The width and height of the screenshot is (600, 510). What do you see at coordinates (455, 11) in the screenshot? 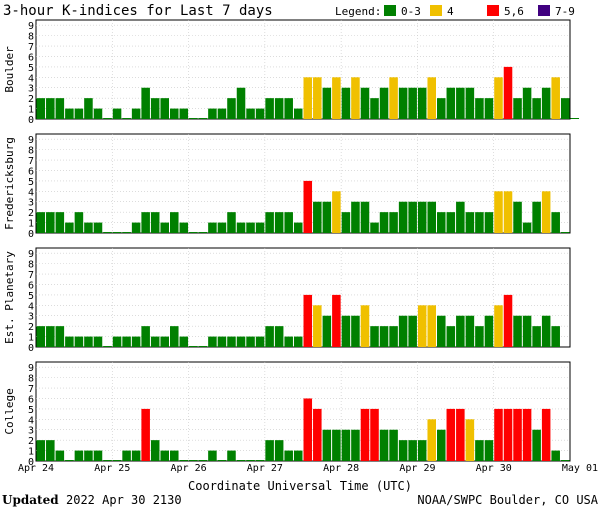
I see `legend: Legend: 0-3 4 5,6 7-9` at bounding box center [455, 11].